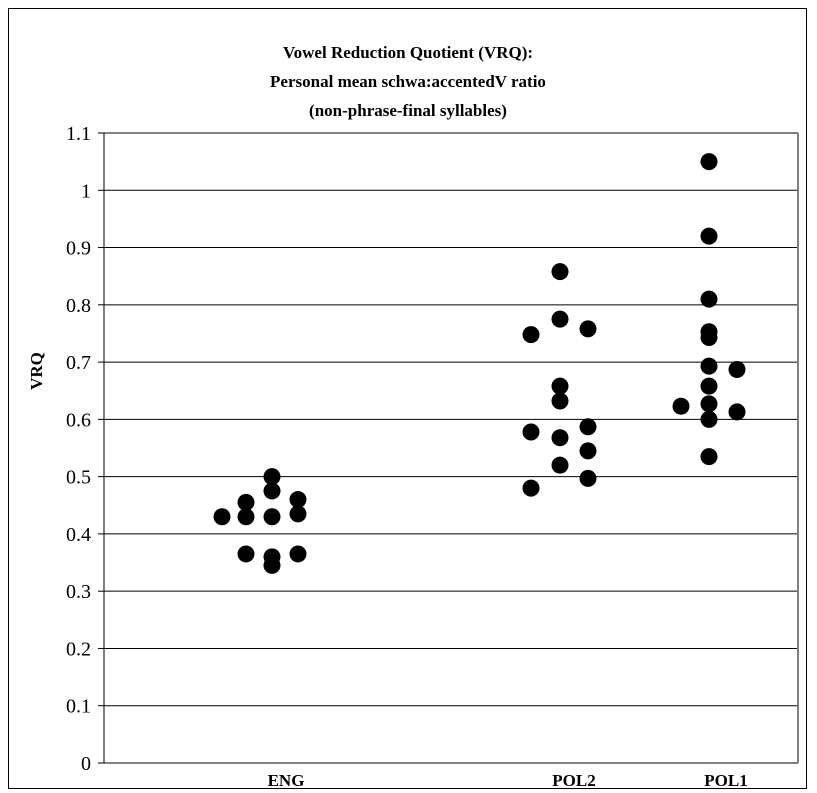  What do you see at coordinates (78, 478) in the screenshot?
I see `y-tick-label: 0.5` at bounding box center [78, 478].